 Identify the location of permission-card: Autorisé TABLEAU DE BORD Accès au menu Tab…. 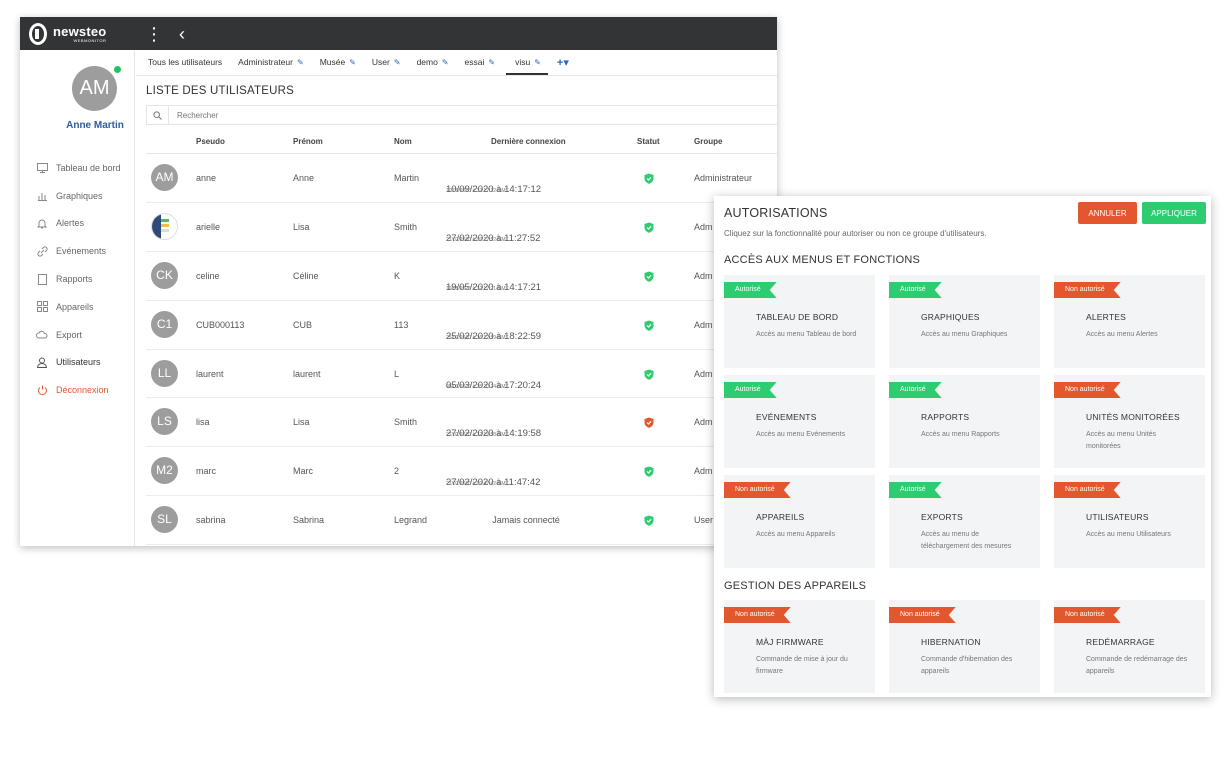
(799, 321).